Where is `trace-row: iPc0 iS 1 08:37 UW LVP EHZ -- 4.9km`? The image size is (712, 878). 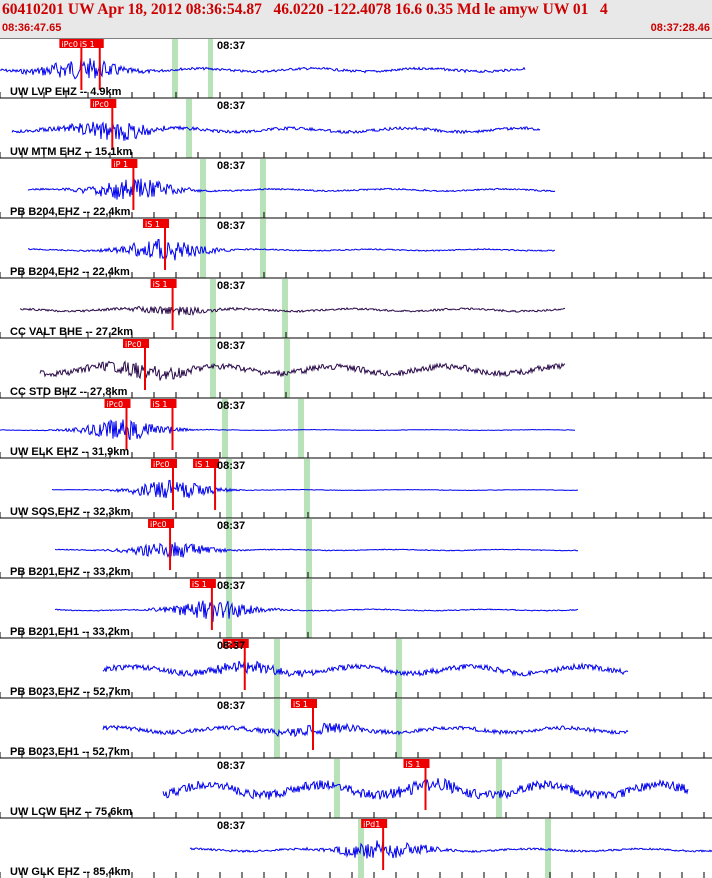
trace-row: iPc0 iS 1 08:37 UW LVP EHZ -- 4.9km is located at coordinates (356, 68).